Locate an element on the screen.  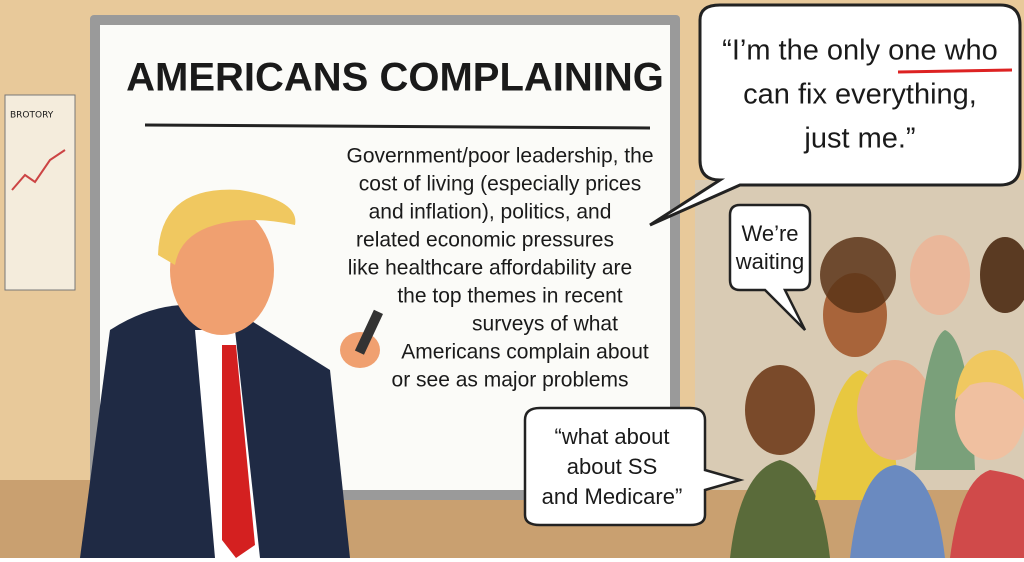
speech-text: can fix everything, is located at coordinates (860, 95).